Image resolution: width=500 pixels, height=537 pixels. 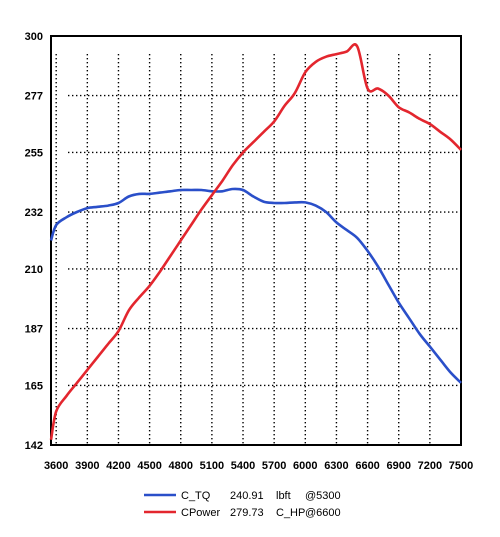 What do you see at coordinates (323, 496) in the screenshot?
I see `legend-series-rpm: @5300` at bounding box center [323, 496].